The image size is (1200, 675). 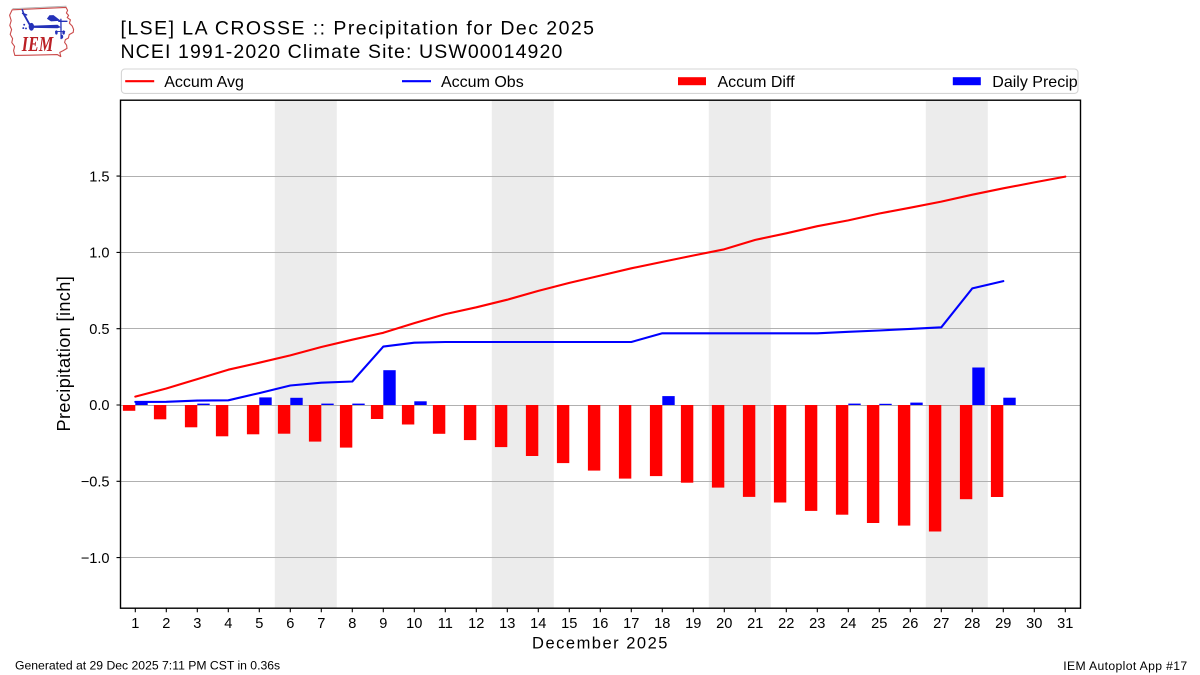 What do you see at coordinates (1003, 624) in the screenshot?
I see `svg-text: 29` at bounding box center [1003, 624].